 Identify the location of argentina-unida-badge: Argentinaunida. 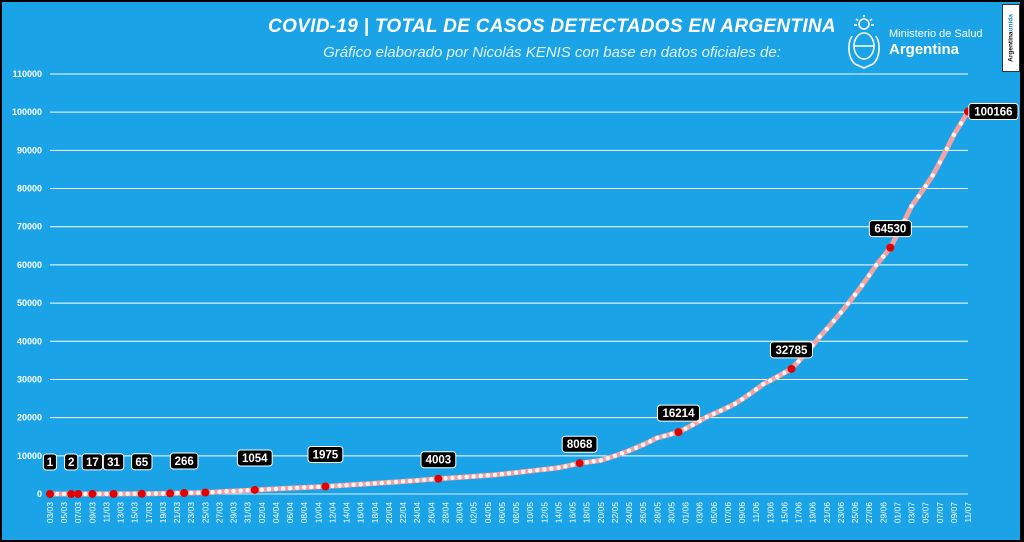
(1011, 38).